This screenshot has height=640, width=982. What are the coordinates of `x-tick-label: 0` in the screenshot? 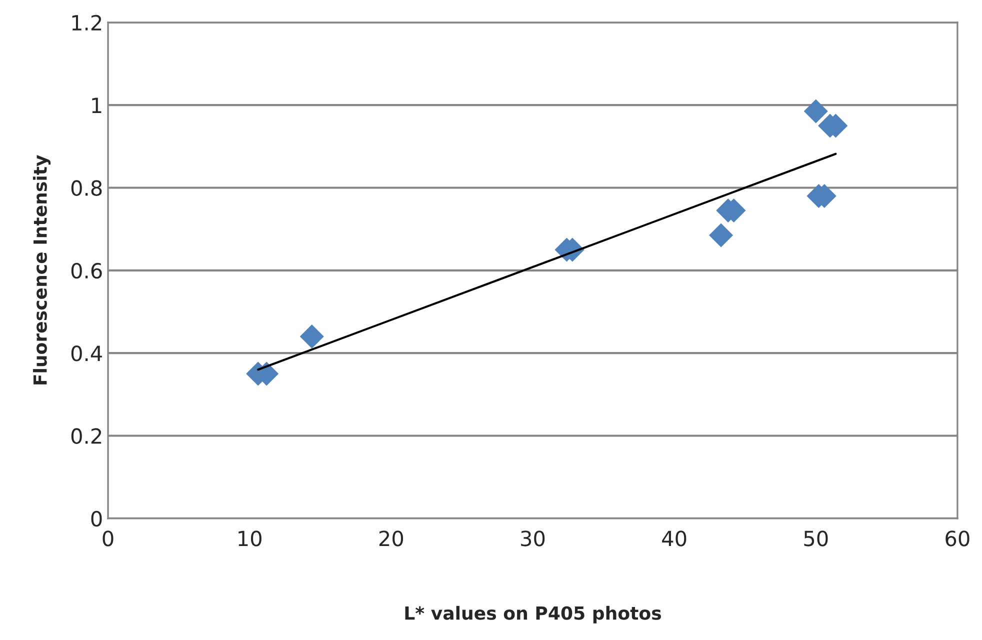 It's located at (108, 538).